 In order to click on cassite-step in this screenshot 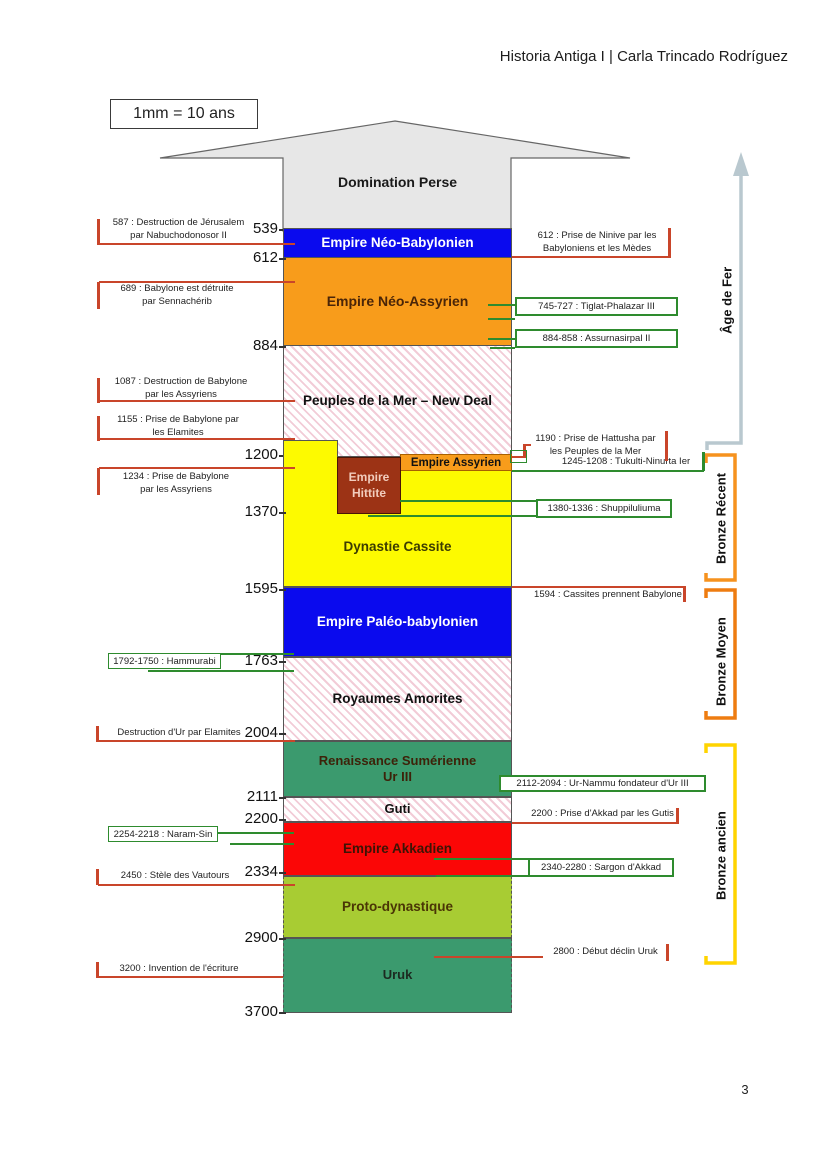, I will do `click(310, 449)`.